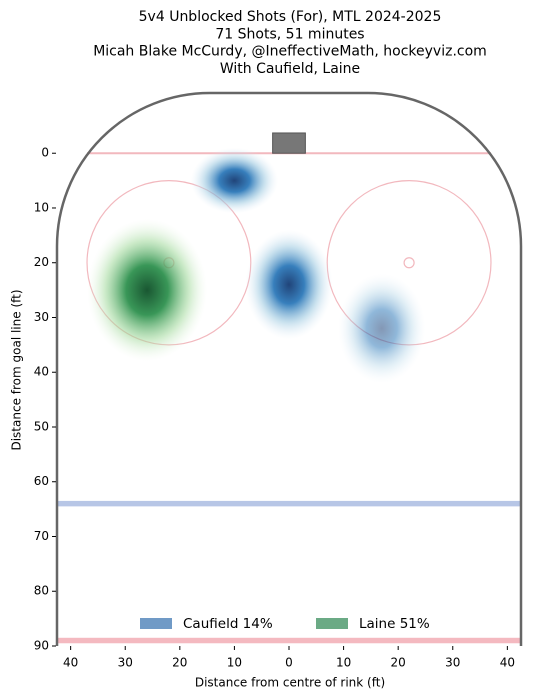  Describe the element at coordinates (41, 372) in the screenshot. I see `y-tick-label: 40` at that location.